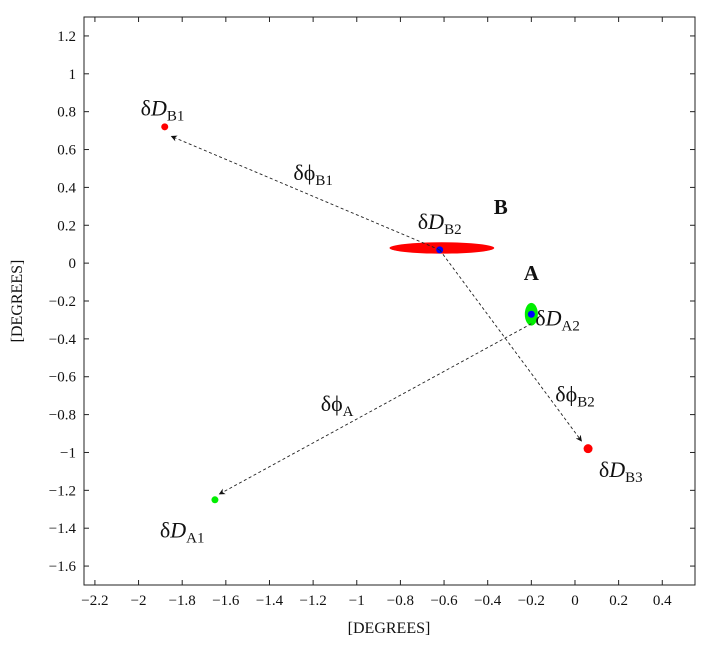 The height and width of the screenshot is (645, 718). I want to click on x-axis-title: [DEGREES], so click(389, 628).